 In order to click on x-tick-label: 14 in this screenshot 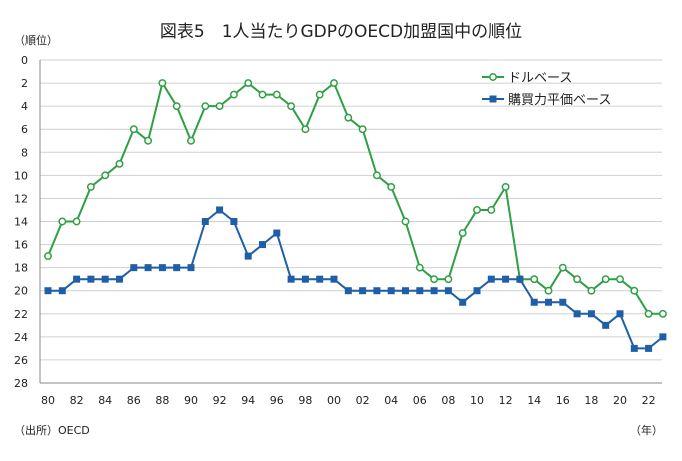, I will do `click(534, 400)`.